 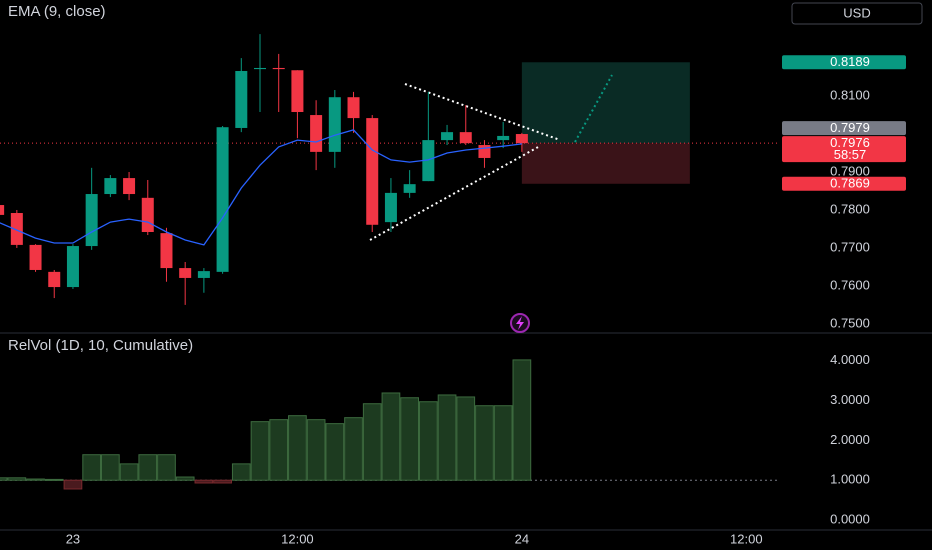 I want to click on alert-icon, so click(x=520, y=323).